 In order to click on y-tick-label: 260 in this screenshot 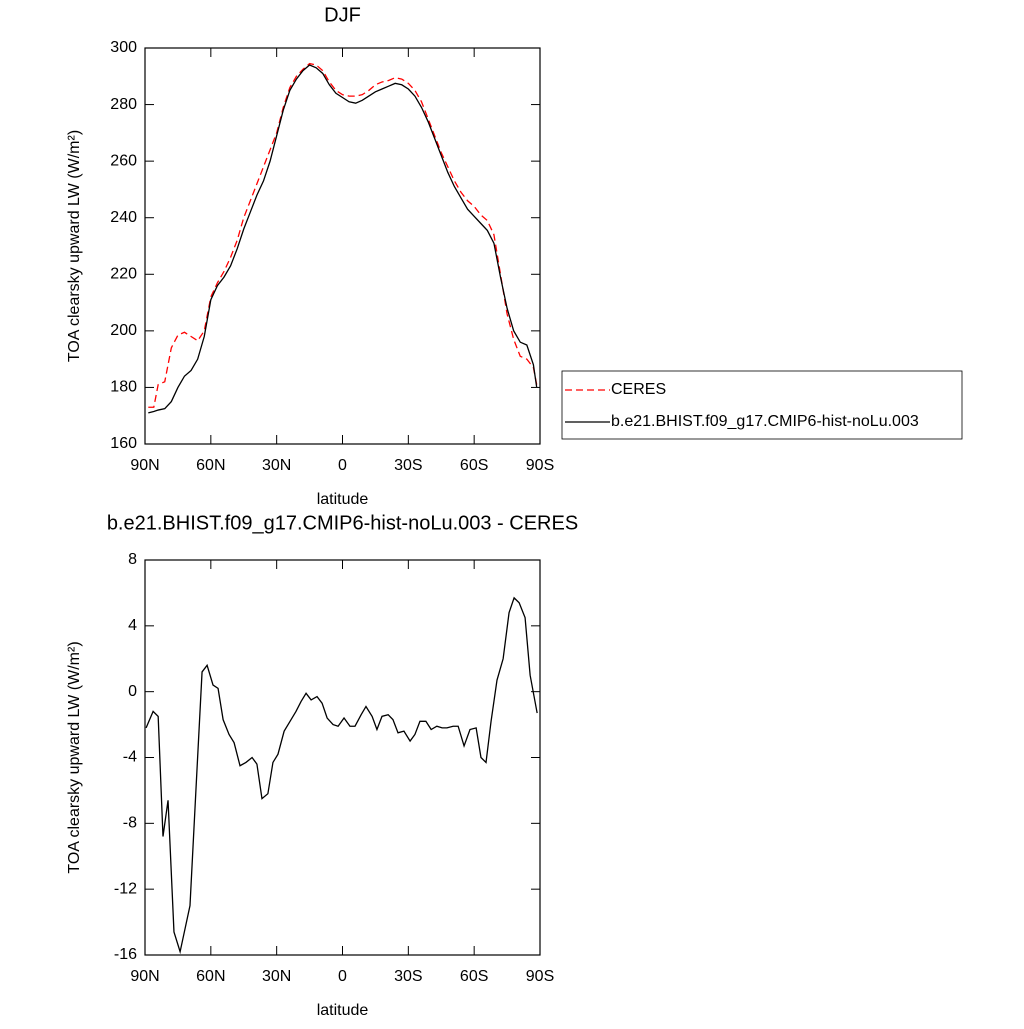, I will do `click(123, 160)`.